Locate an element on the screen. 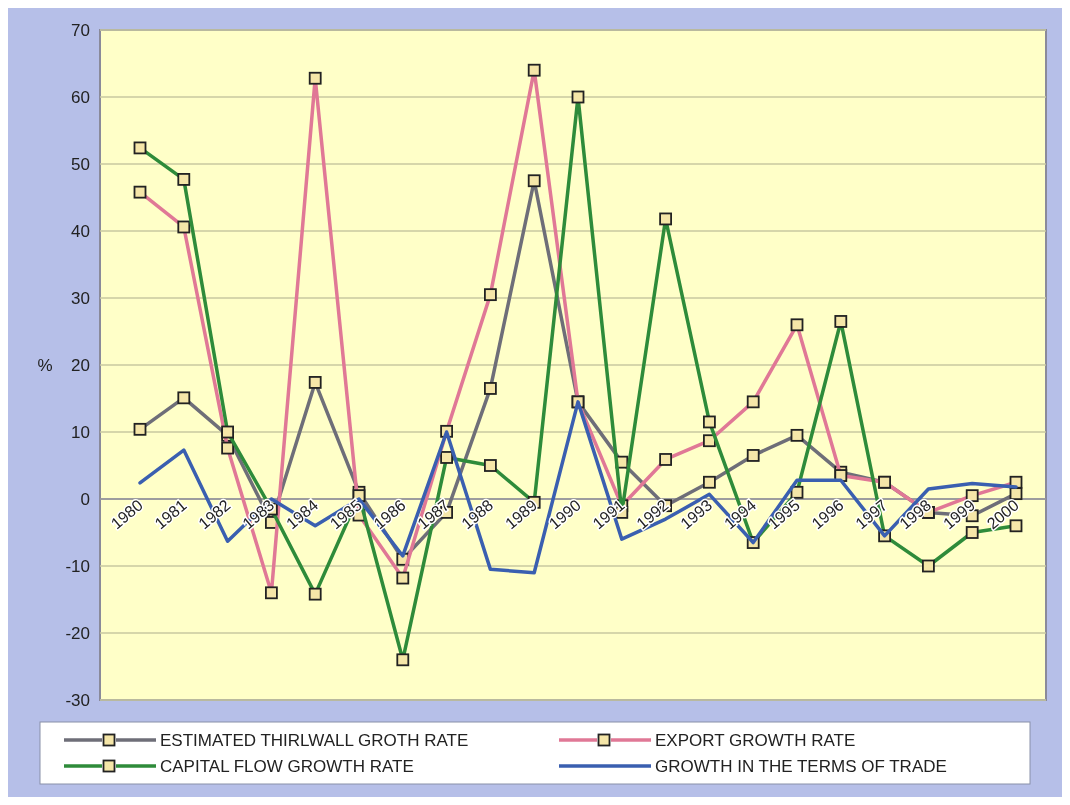 Image resolution: width=1070 pixels, height=805 pixels. legend-label: CAPITAL FLOW GROWTH RATE is located at coordinates (287, 766).